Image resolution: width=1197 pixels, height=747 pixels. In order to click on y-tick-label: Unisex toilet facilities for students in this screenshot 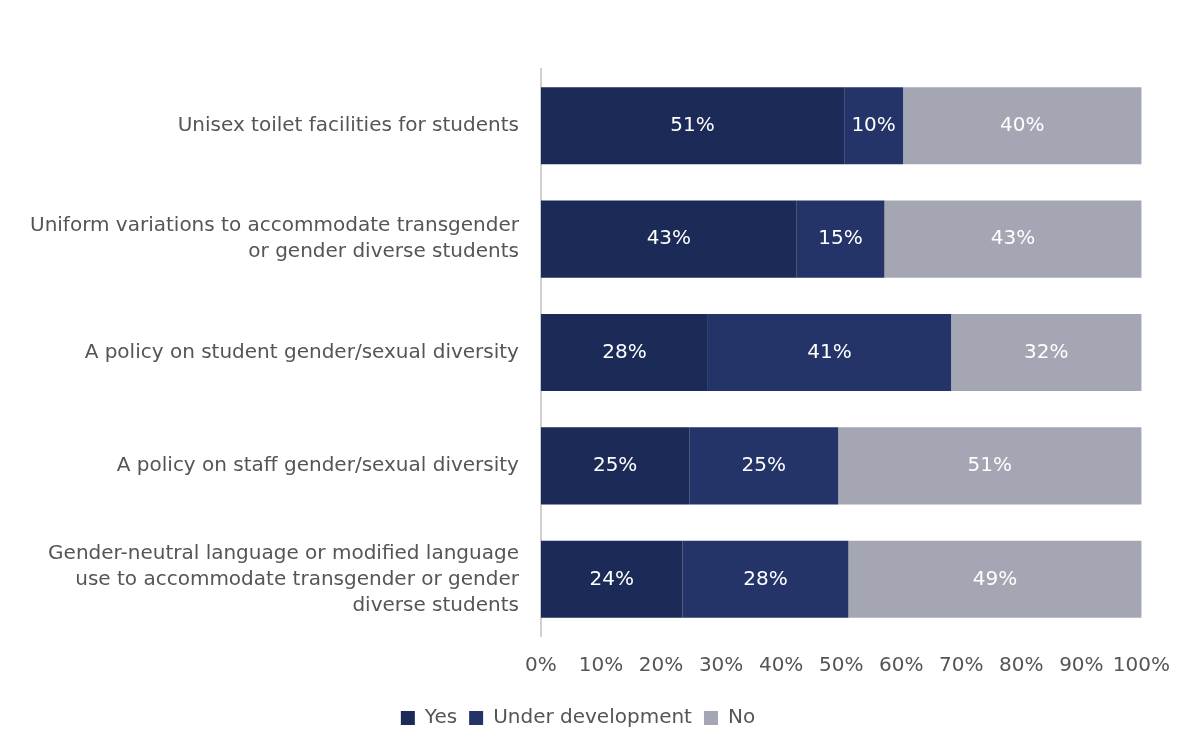, I will do `click(348, 123)`.